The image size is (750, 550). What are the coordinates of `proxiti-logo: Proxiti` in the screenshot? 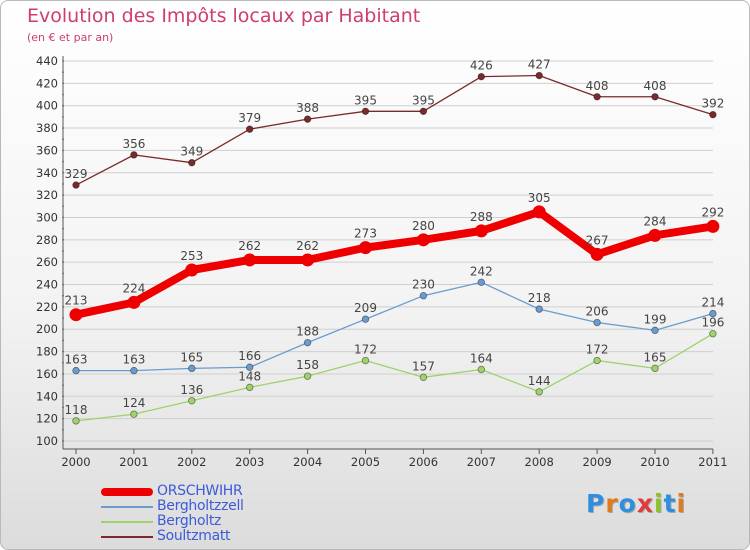 It's located at (636, 503).